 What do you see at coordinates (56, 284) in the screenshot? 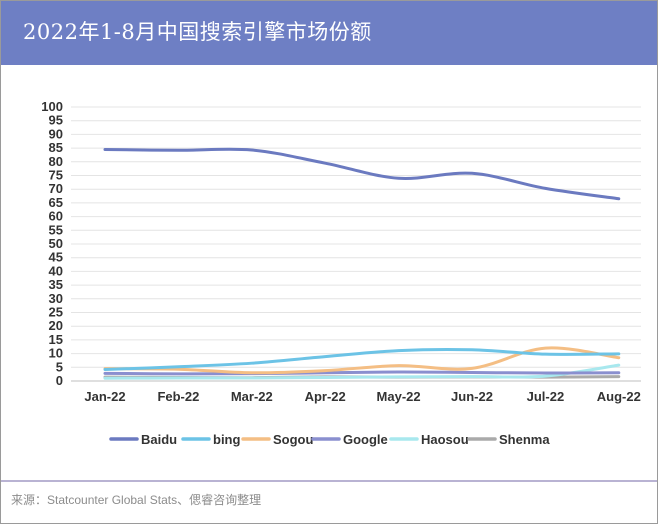
I see `y-tick-label: 35` at bounding box center [56, 284].